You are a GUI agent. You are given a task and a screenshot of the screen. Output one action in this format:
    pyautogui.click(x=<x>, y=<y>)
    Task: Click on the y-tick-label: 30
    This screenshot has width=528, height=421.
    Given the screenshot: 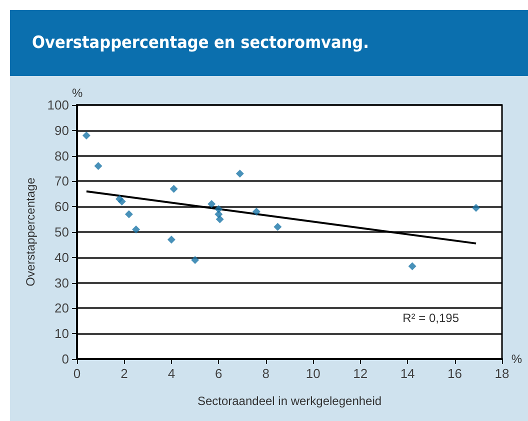 What is the action you would take?
    pyautogui.click(x=61, y=282)
    